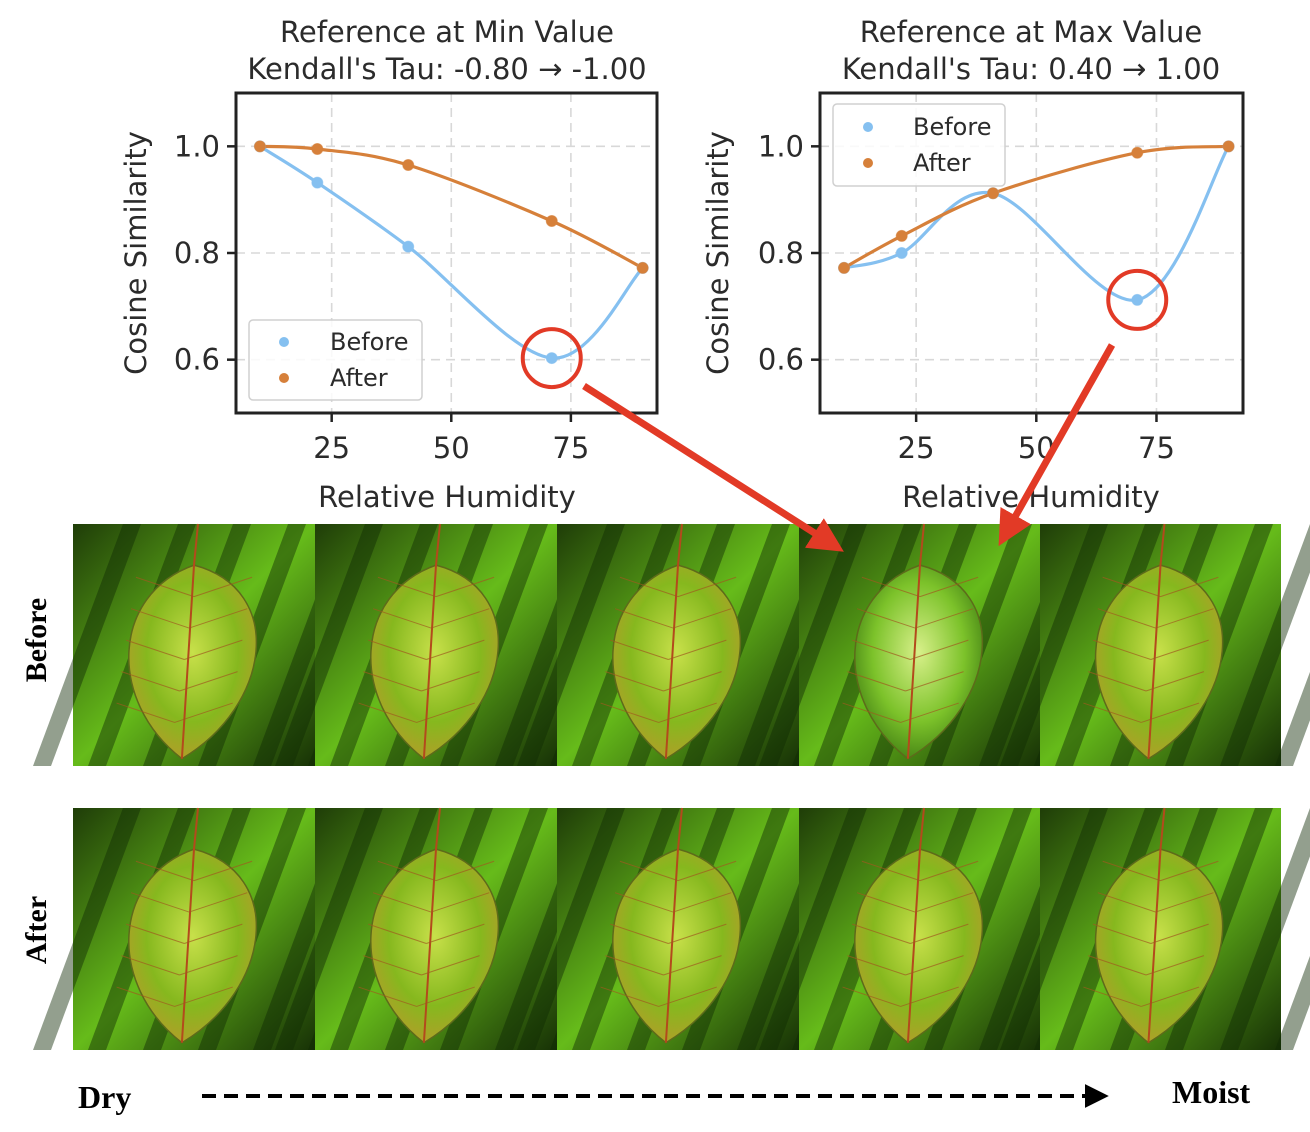 The height and width of the screenshot is (1132, 1310). What do you see at coordinates (359, 378) in the screenshot?
I see `legend-label-after: After` at bounding box center [359, 378].